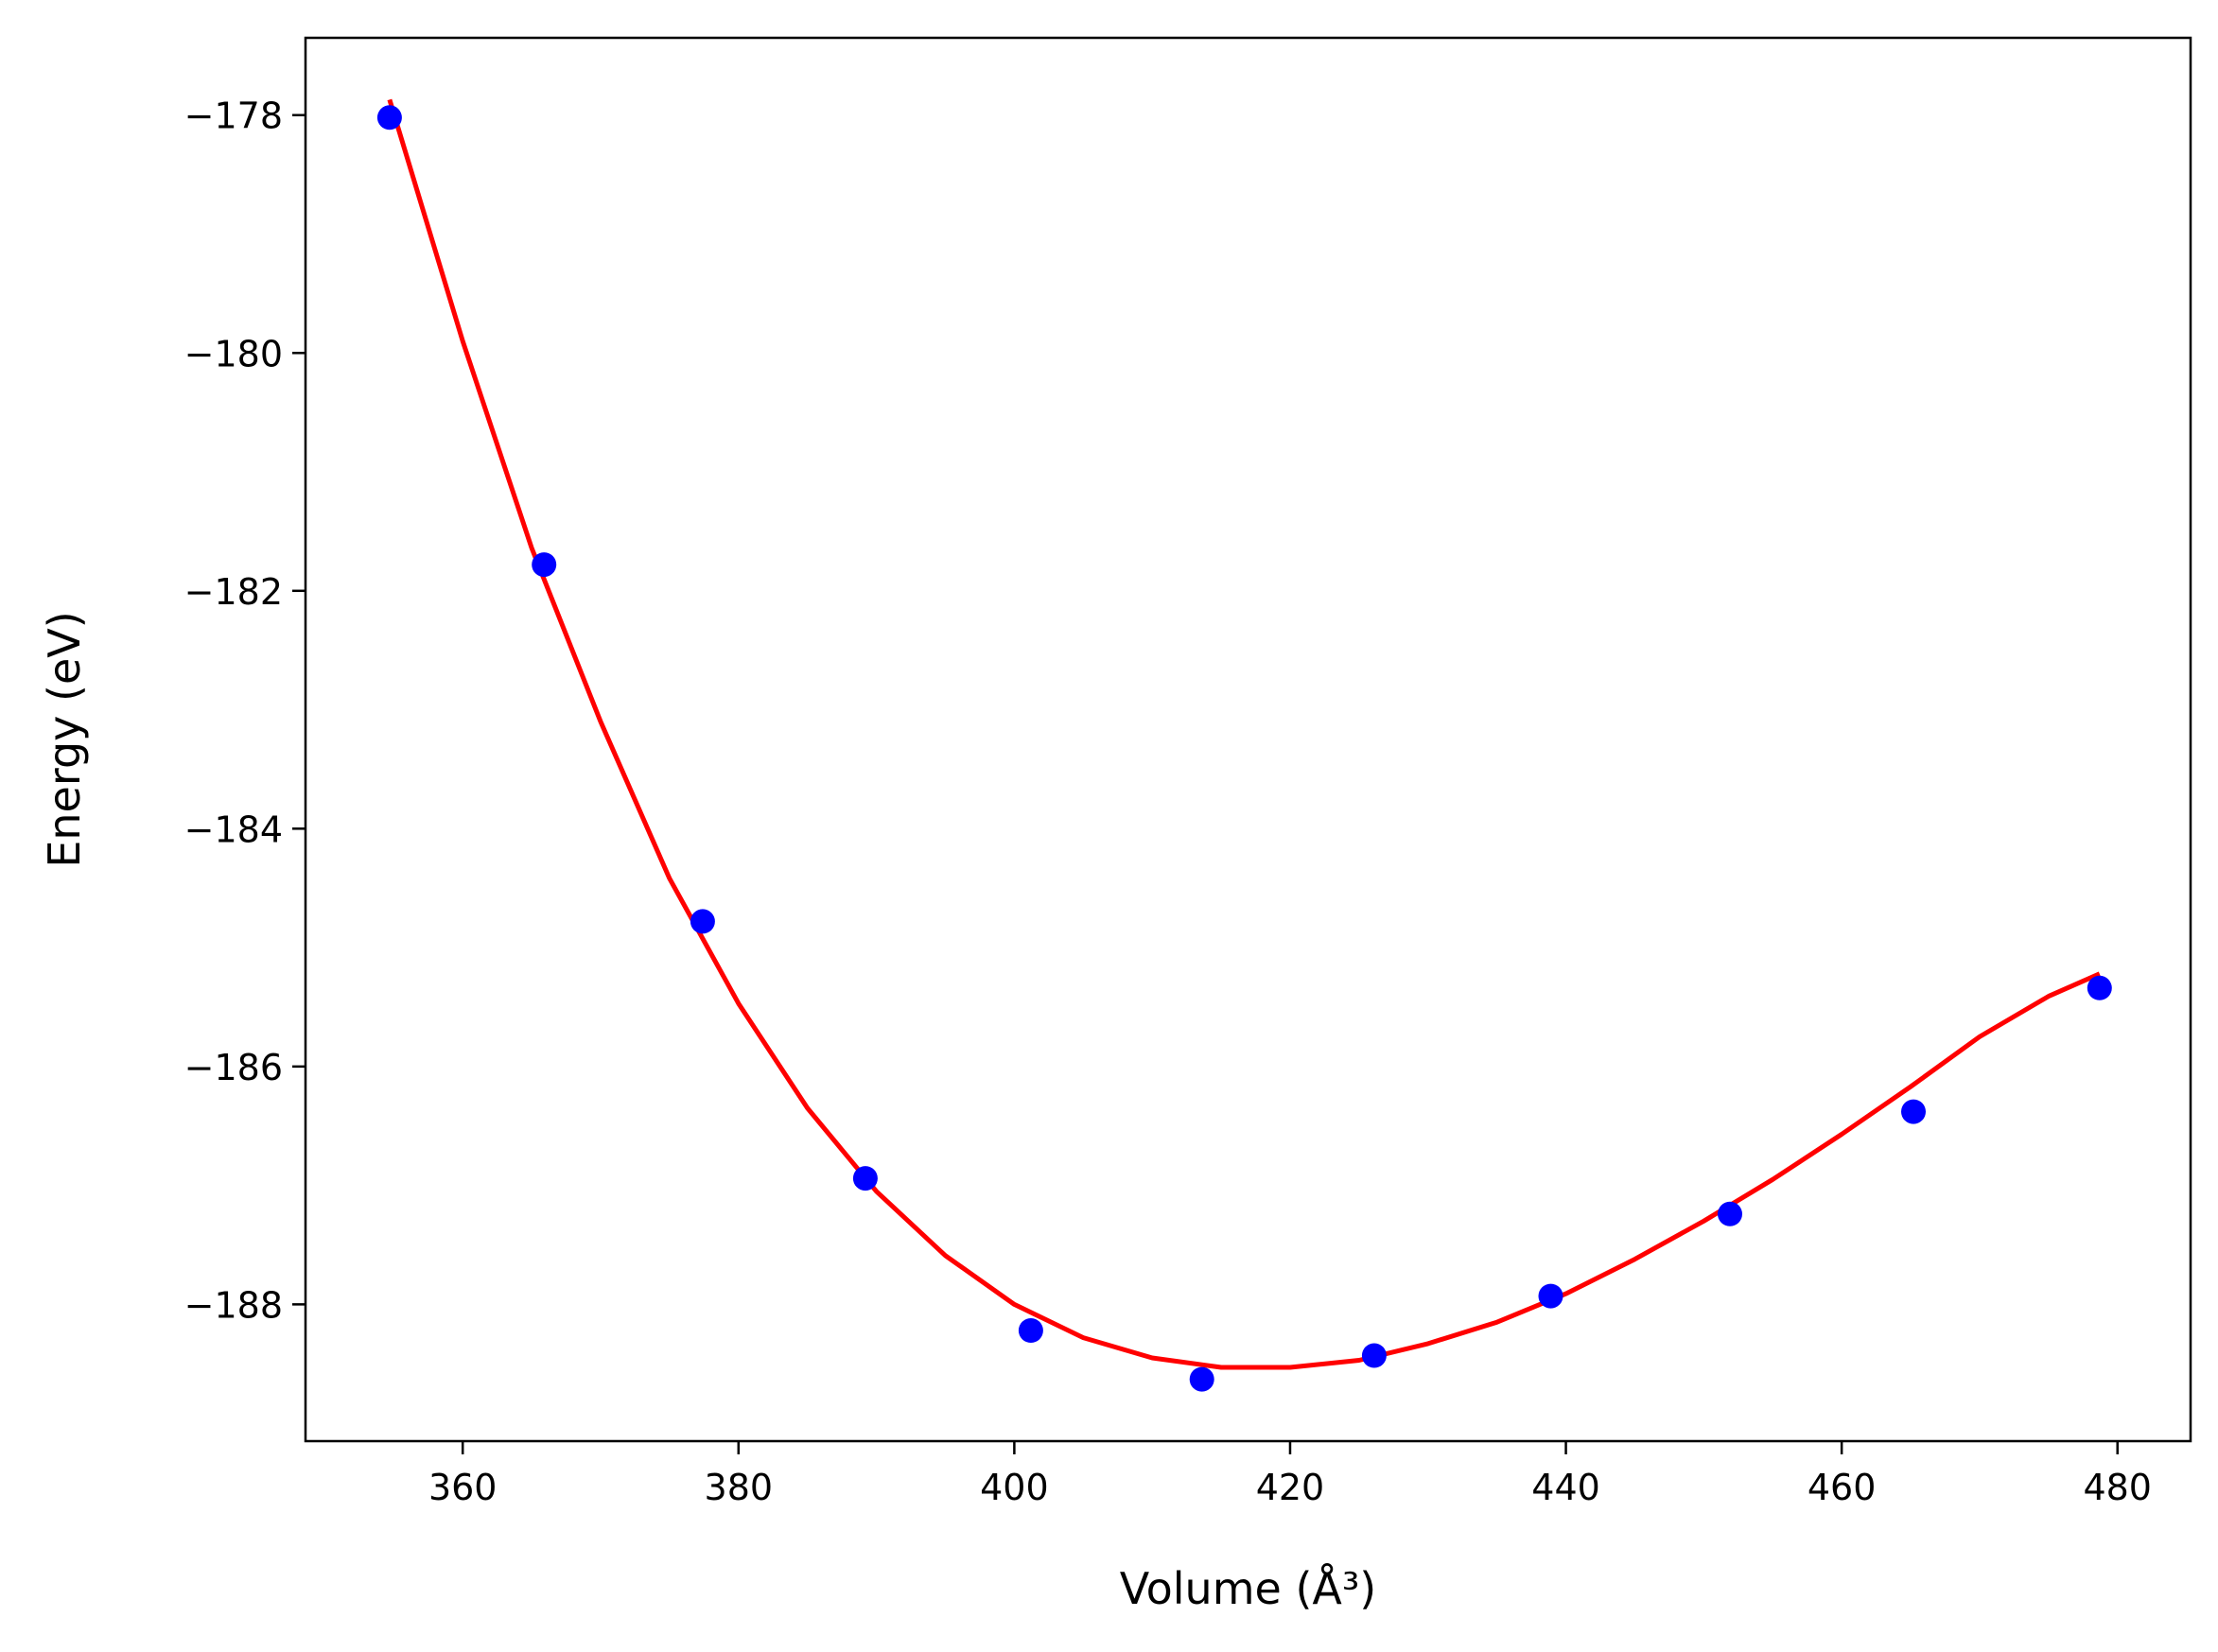  I want to click on y-tick-label: −188, so click(233, 1305).